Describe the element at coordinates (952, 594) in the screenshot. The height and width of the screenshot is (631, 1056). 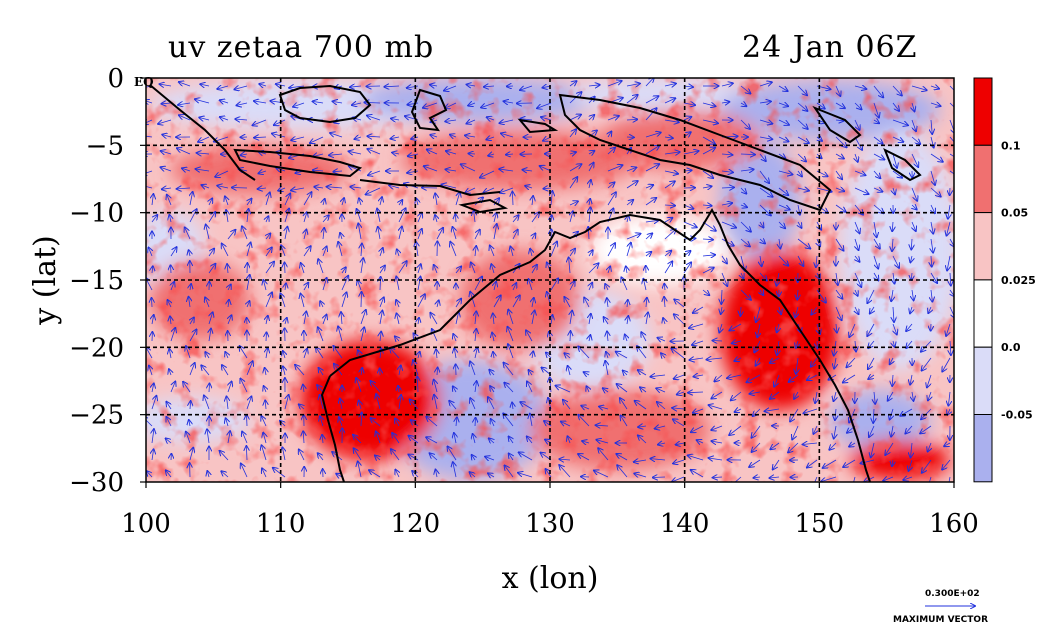
I see `vector-legend-value: 0.300E+02` at that location.